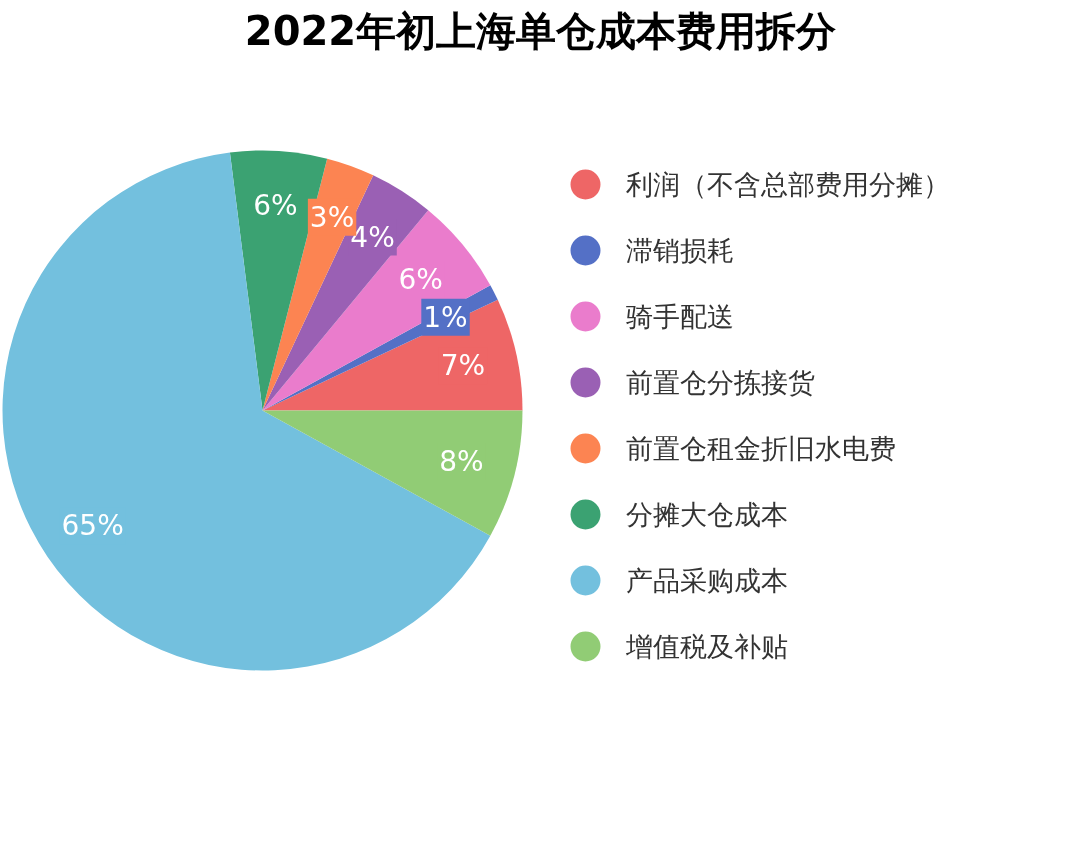 The width and height of the screenshot is (1080, 844). I want to click on data-label: 8%, so click(461, 462).